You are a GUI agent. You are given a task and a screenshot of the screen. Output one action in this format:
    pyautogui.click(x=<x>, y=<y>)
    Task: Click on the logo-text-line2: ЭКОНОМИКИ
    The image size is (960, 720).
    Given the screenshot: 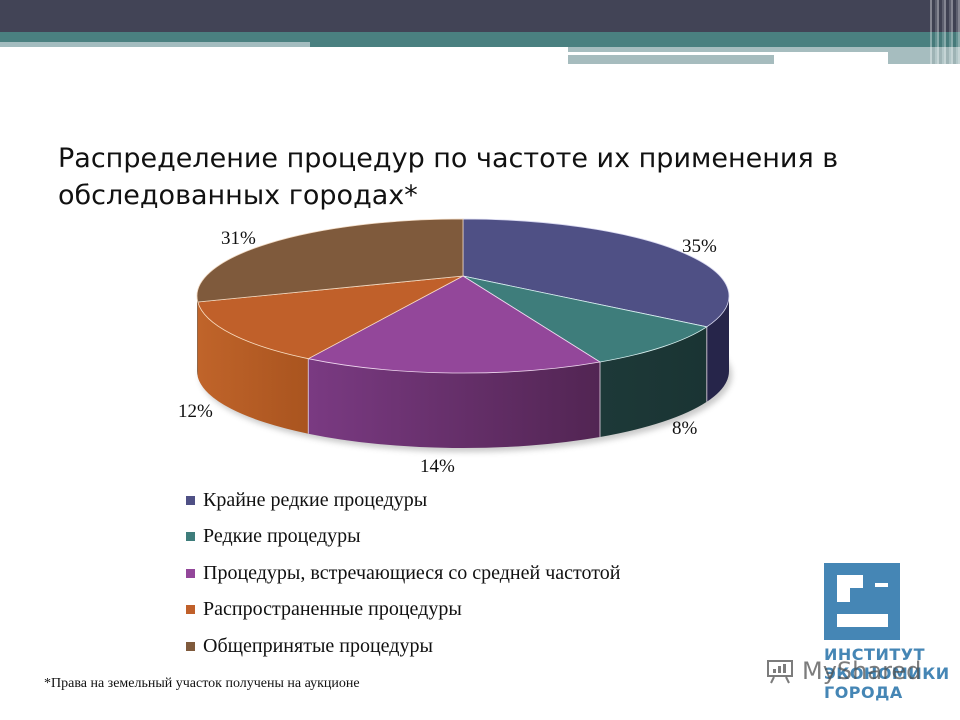 What is the action you would take?
    pyautogui.click(x=887, y=673)
    